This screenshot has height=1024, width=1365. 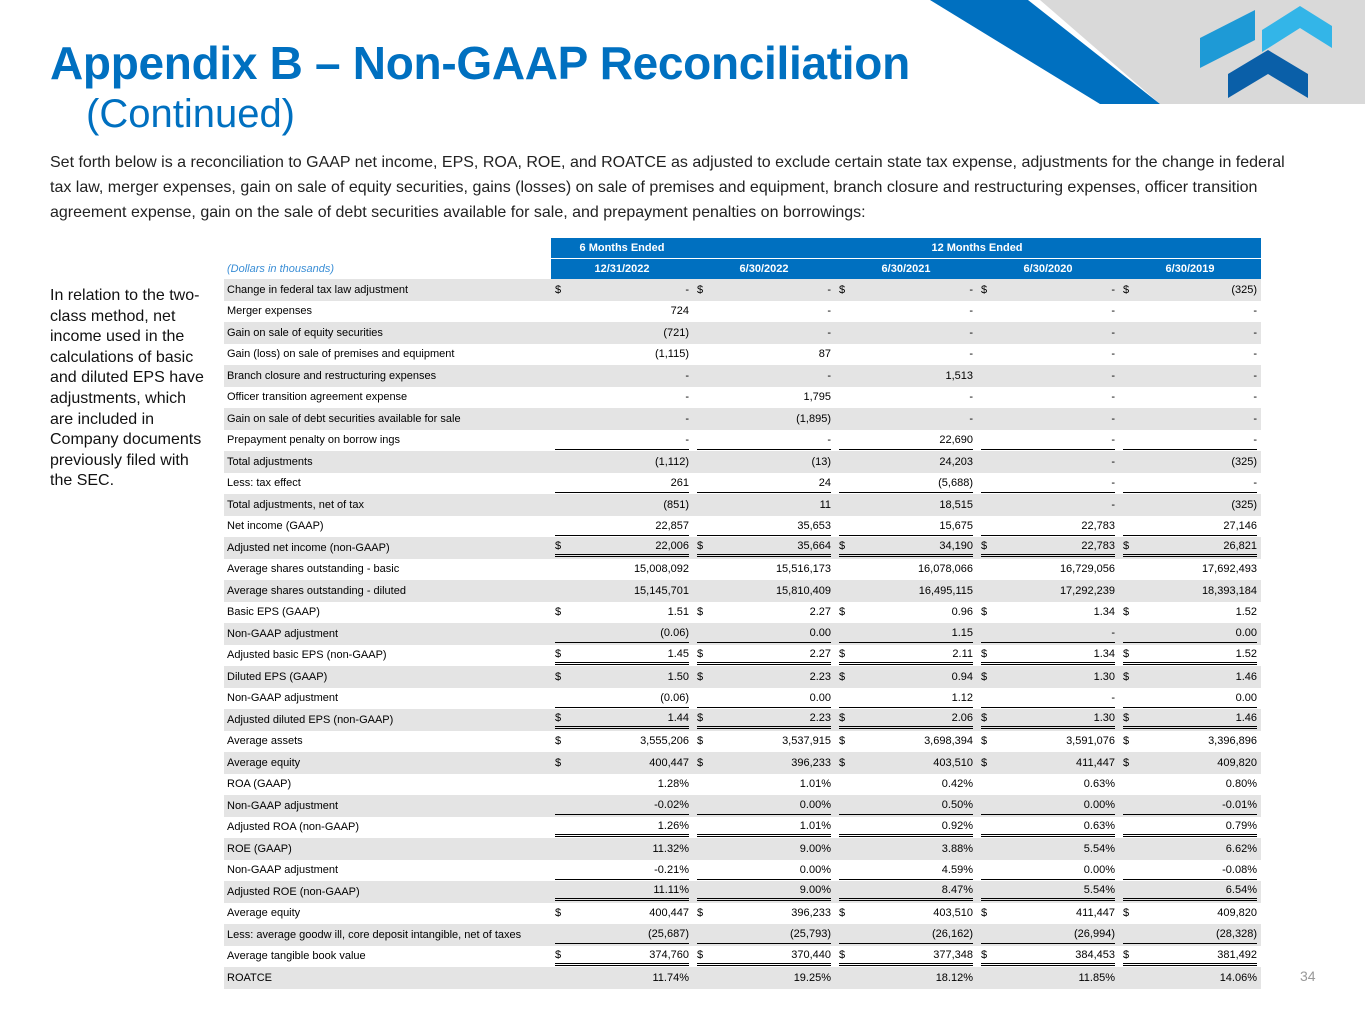 What do you see at coordinates (957, 848) in the screenshot?
I see `amount: 3.88%` at bounding box center [957, 848].